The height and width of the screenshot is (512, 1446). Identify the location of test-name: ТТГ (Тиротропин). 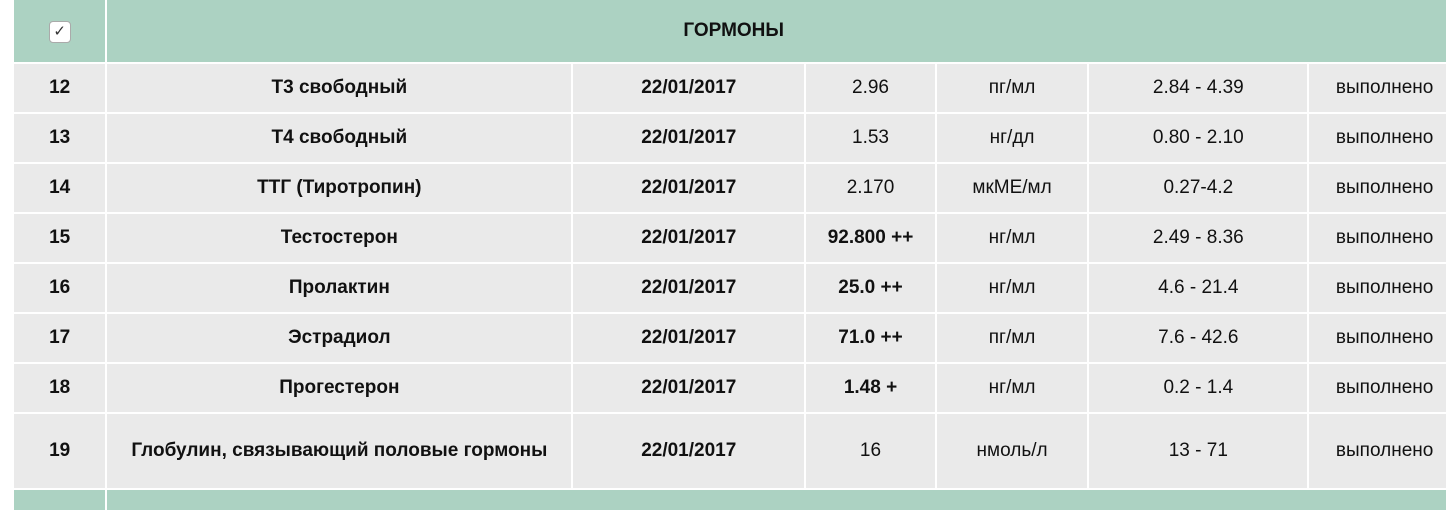
(339, 188).